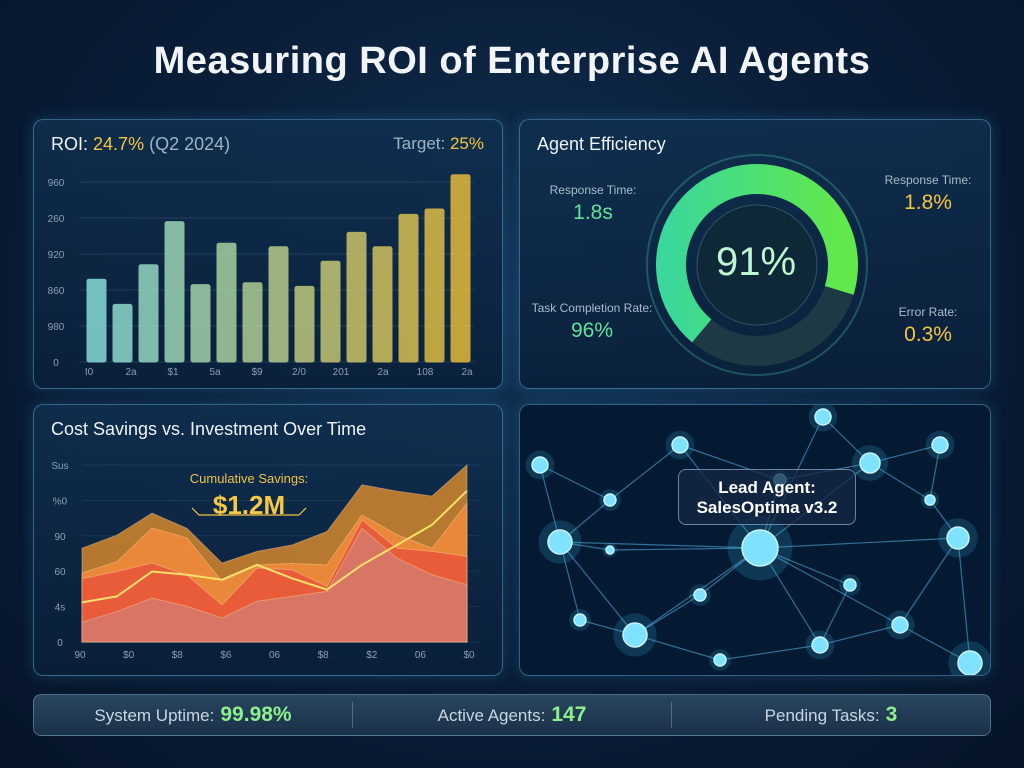  I want to click on savings-underline, so click(249, 511).